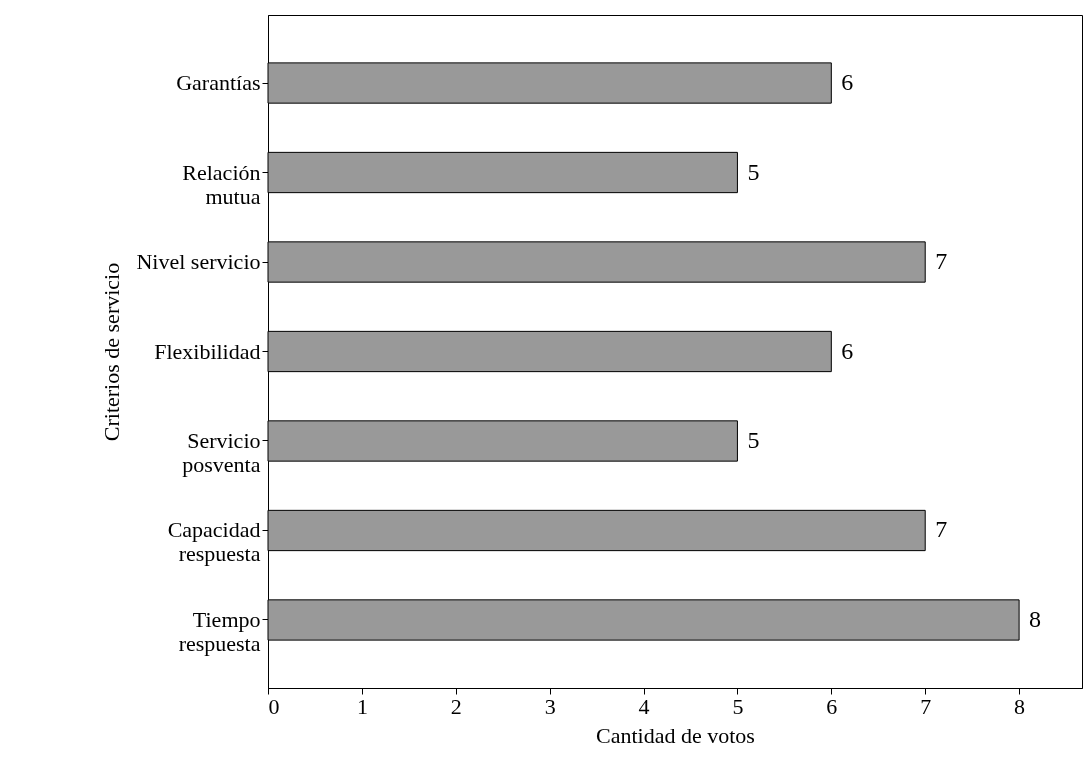  What do you see at coordinates (832, 706) in the screenshot?
I see `x-tick-label: 6` at bounding box center [832, 706].